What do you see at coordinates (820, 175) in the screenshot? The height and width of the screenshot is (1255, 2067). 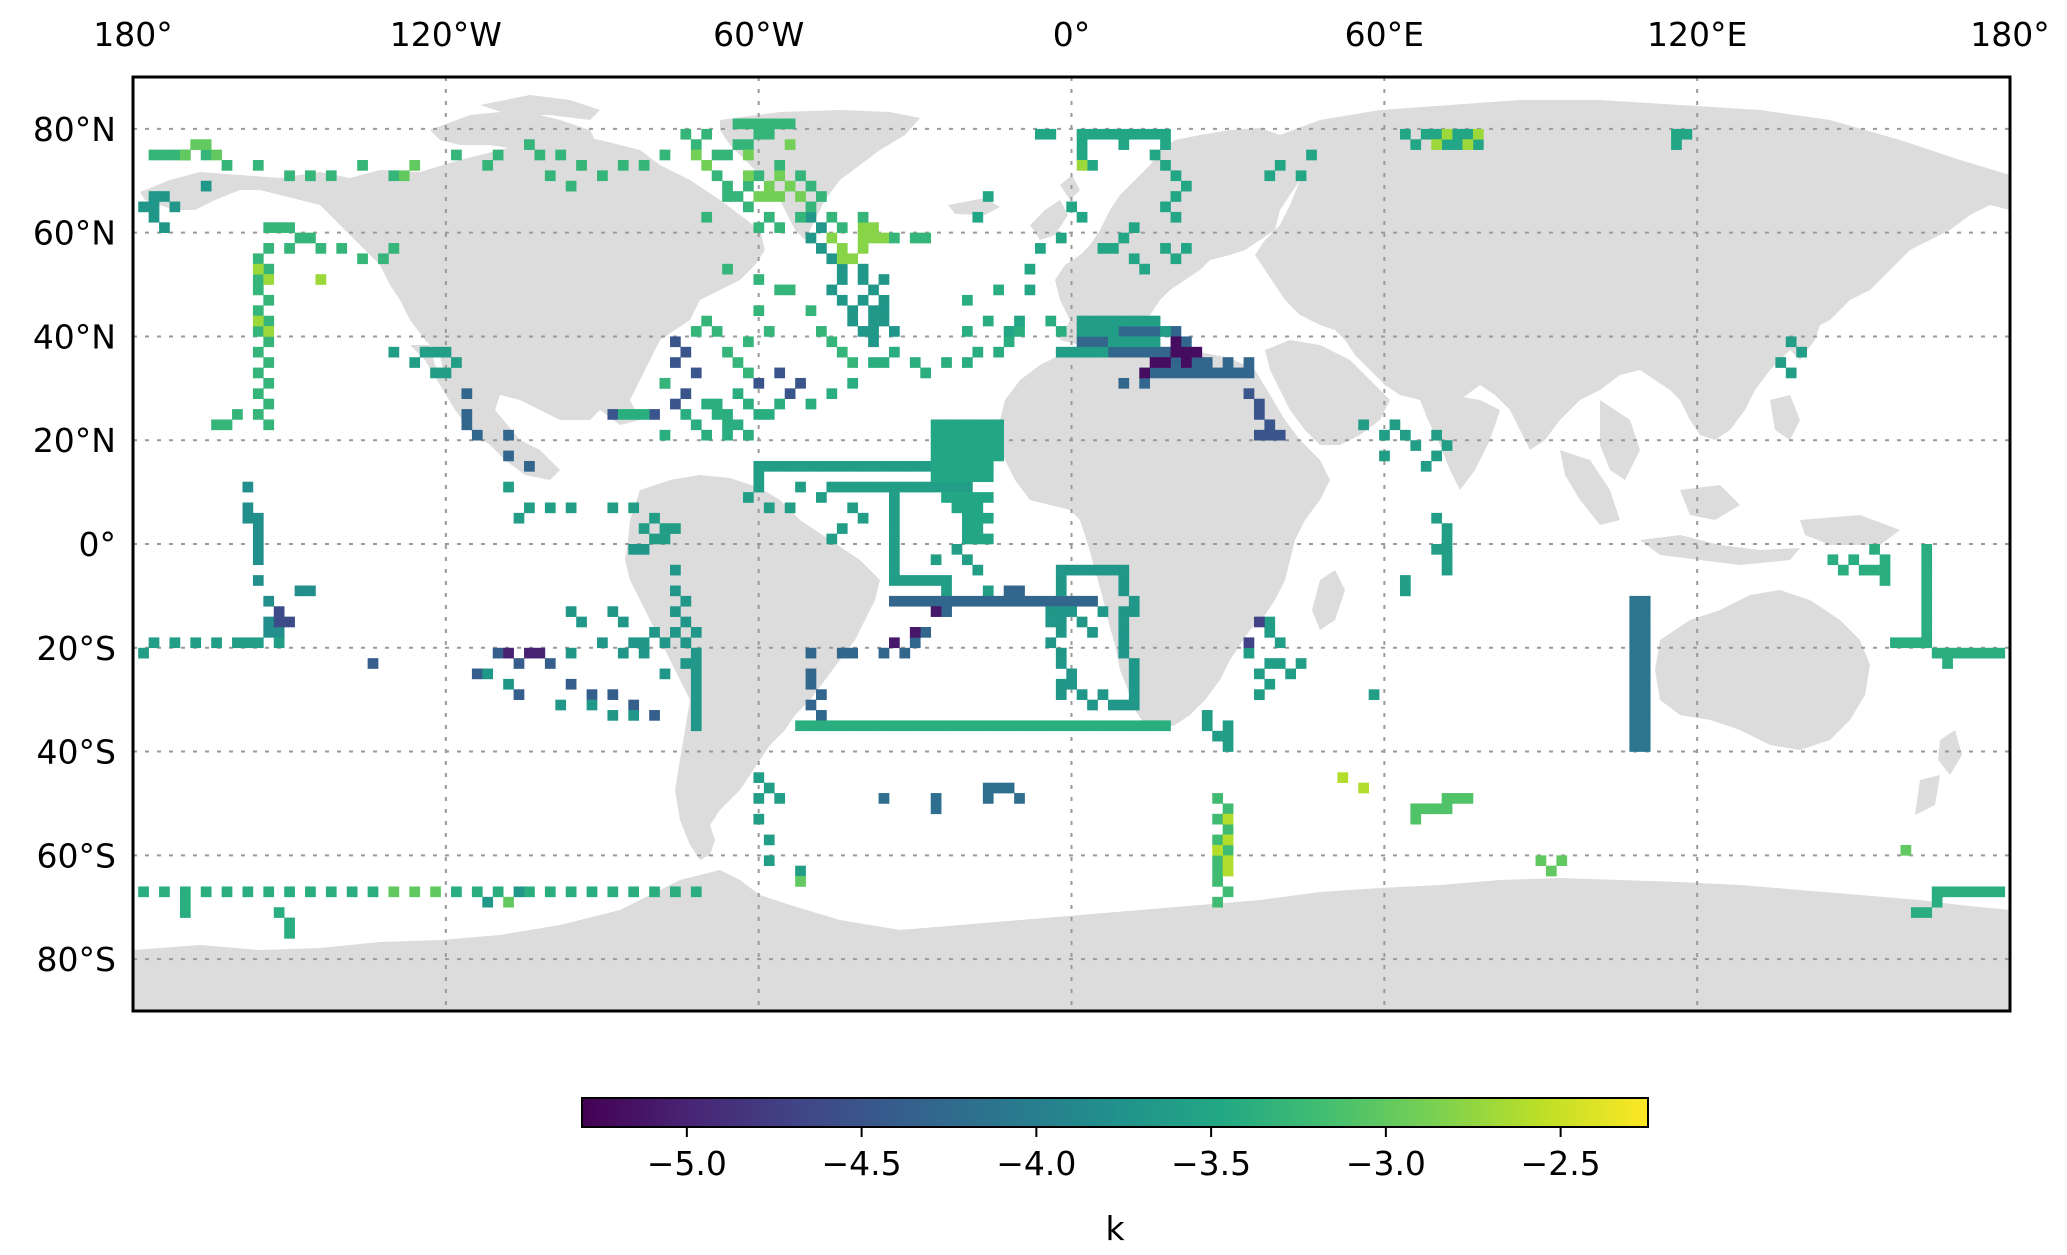 I see `greenland-landmass` at bounding box center [820, 175].